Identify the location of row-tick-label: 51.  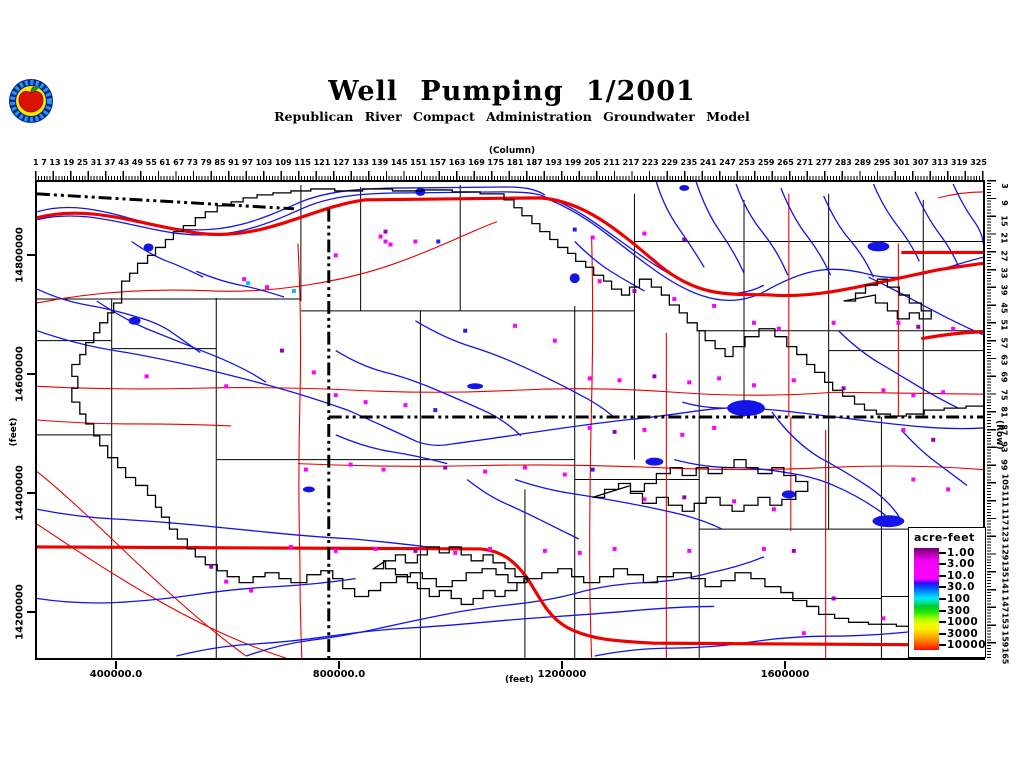
(1004, 325).